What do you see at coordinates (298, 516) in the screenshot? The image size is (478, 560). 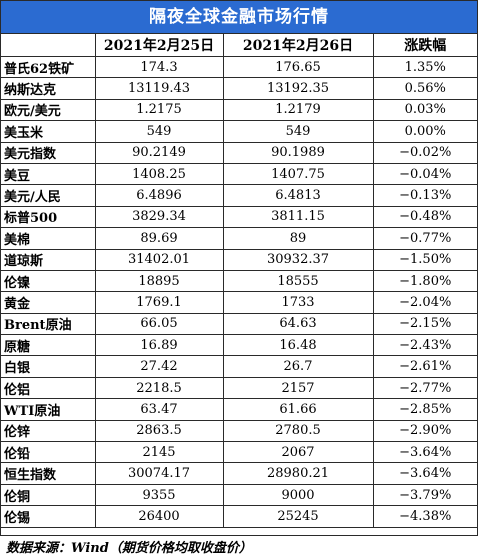 I see `value-date-2: 25245` at bounding box center [298, 516].